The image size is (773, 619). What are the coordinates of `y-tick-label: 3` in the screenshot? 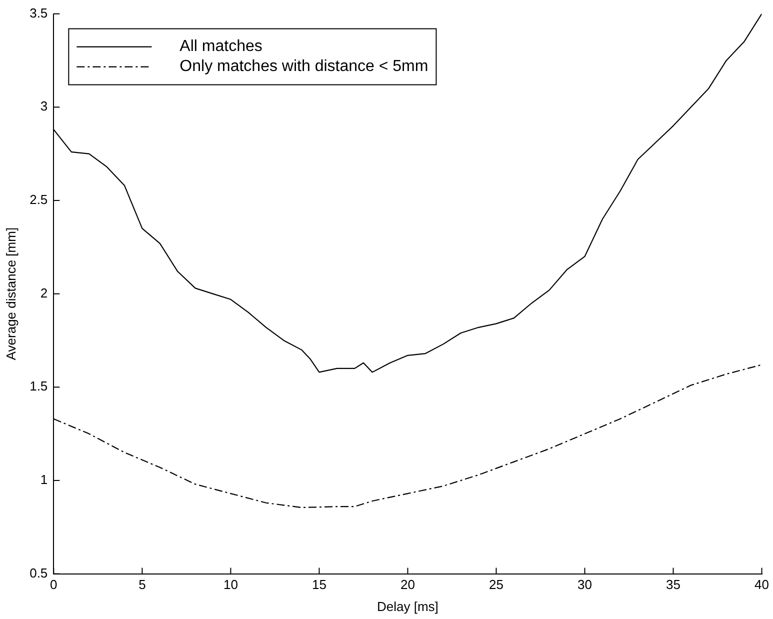 It's located at (44, 106).